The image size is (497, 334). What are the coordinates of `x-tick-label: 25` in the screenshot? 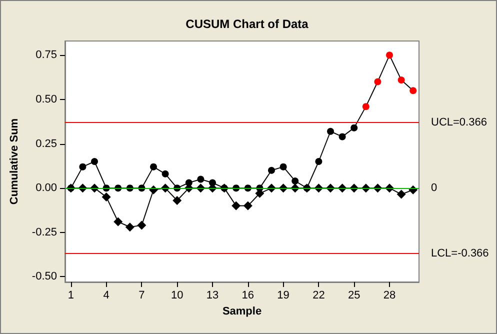 It's located at (354, 296).